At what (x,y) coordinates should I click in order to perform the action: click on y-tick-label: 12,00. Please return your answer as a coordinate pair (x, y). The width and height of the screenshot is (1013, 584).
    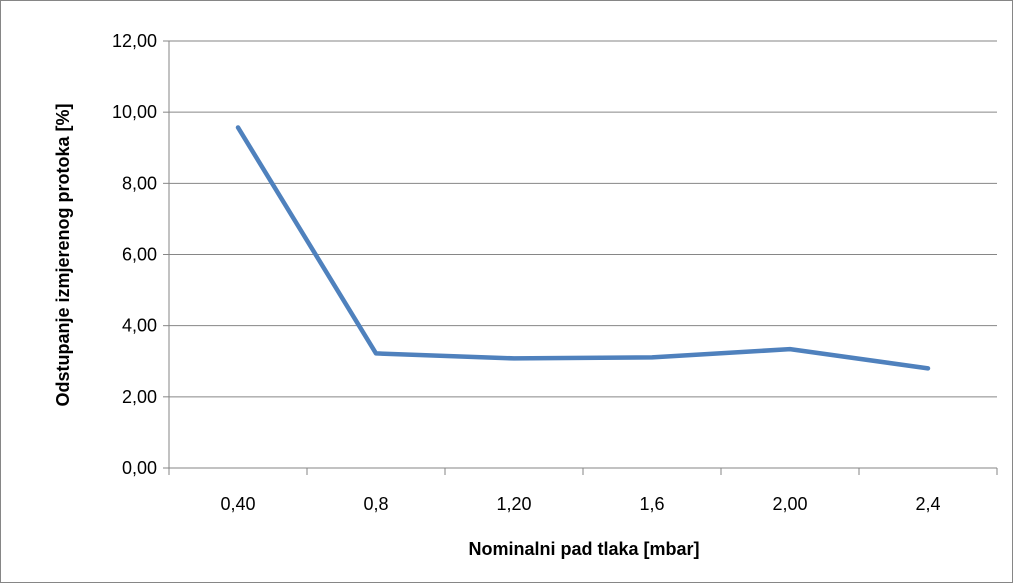
    Looking at the image, I should click on (134, 41).